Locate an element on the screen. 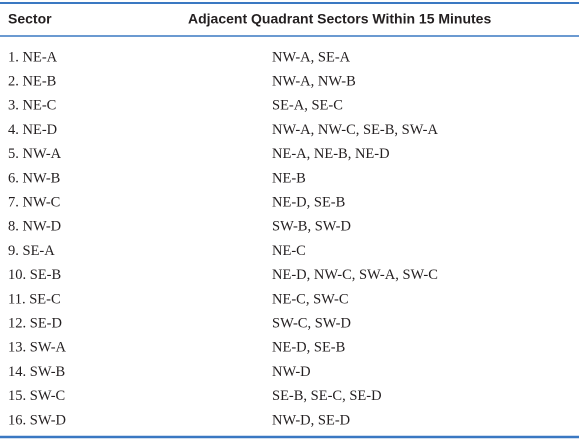  sector-cell: 7. NW-C is located at coordinates (34, 203).